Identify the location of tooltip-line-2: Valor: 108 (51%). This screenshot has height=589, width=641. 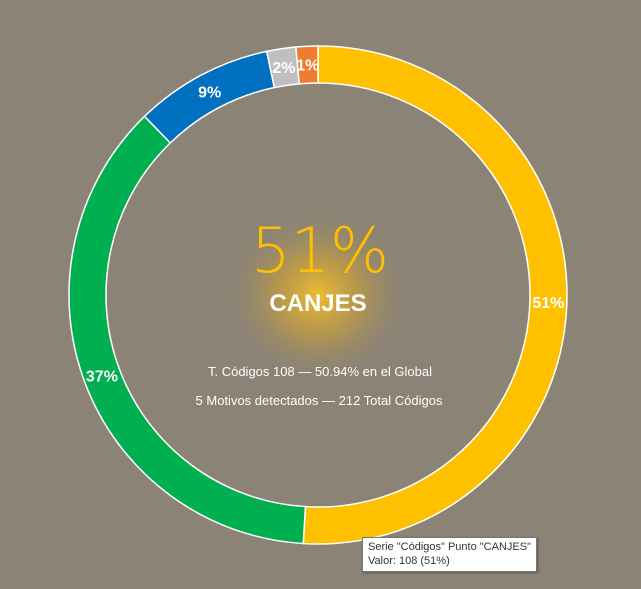
(409, 561).